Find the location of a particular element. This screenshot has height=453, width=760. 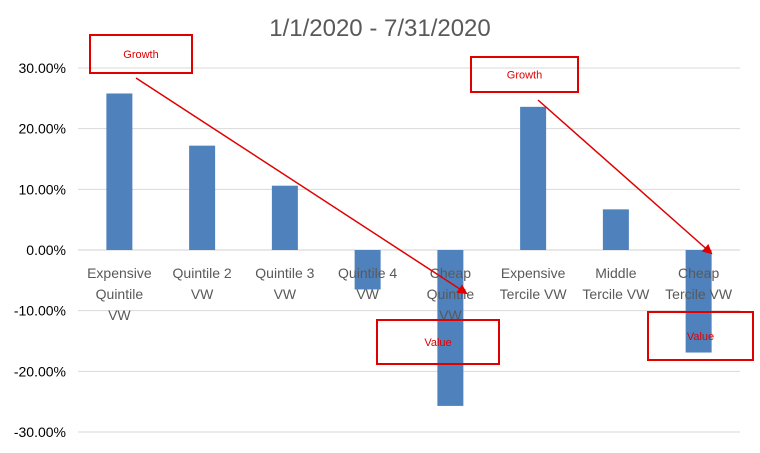

x-tick-label: Quintile 2 VW is located at coordinates (202, 283).